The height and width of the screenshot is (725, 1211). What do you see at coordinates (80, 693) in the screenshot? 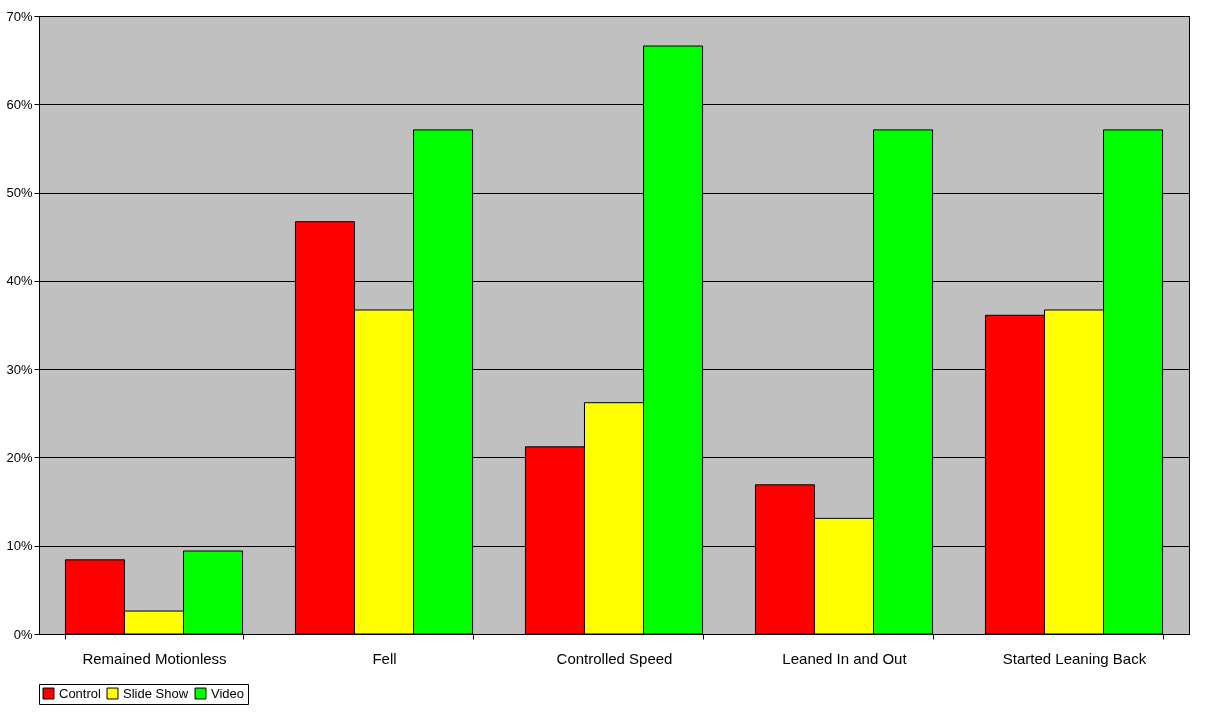
I see `legend-label: Control` at bounding box center [80, 693].